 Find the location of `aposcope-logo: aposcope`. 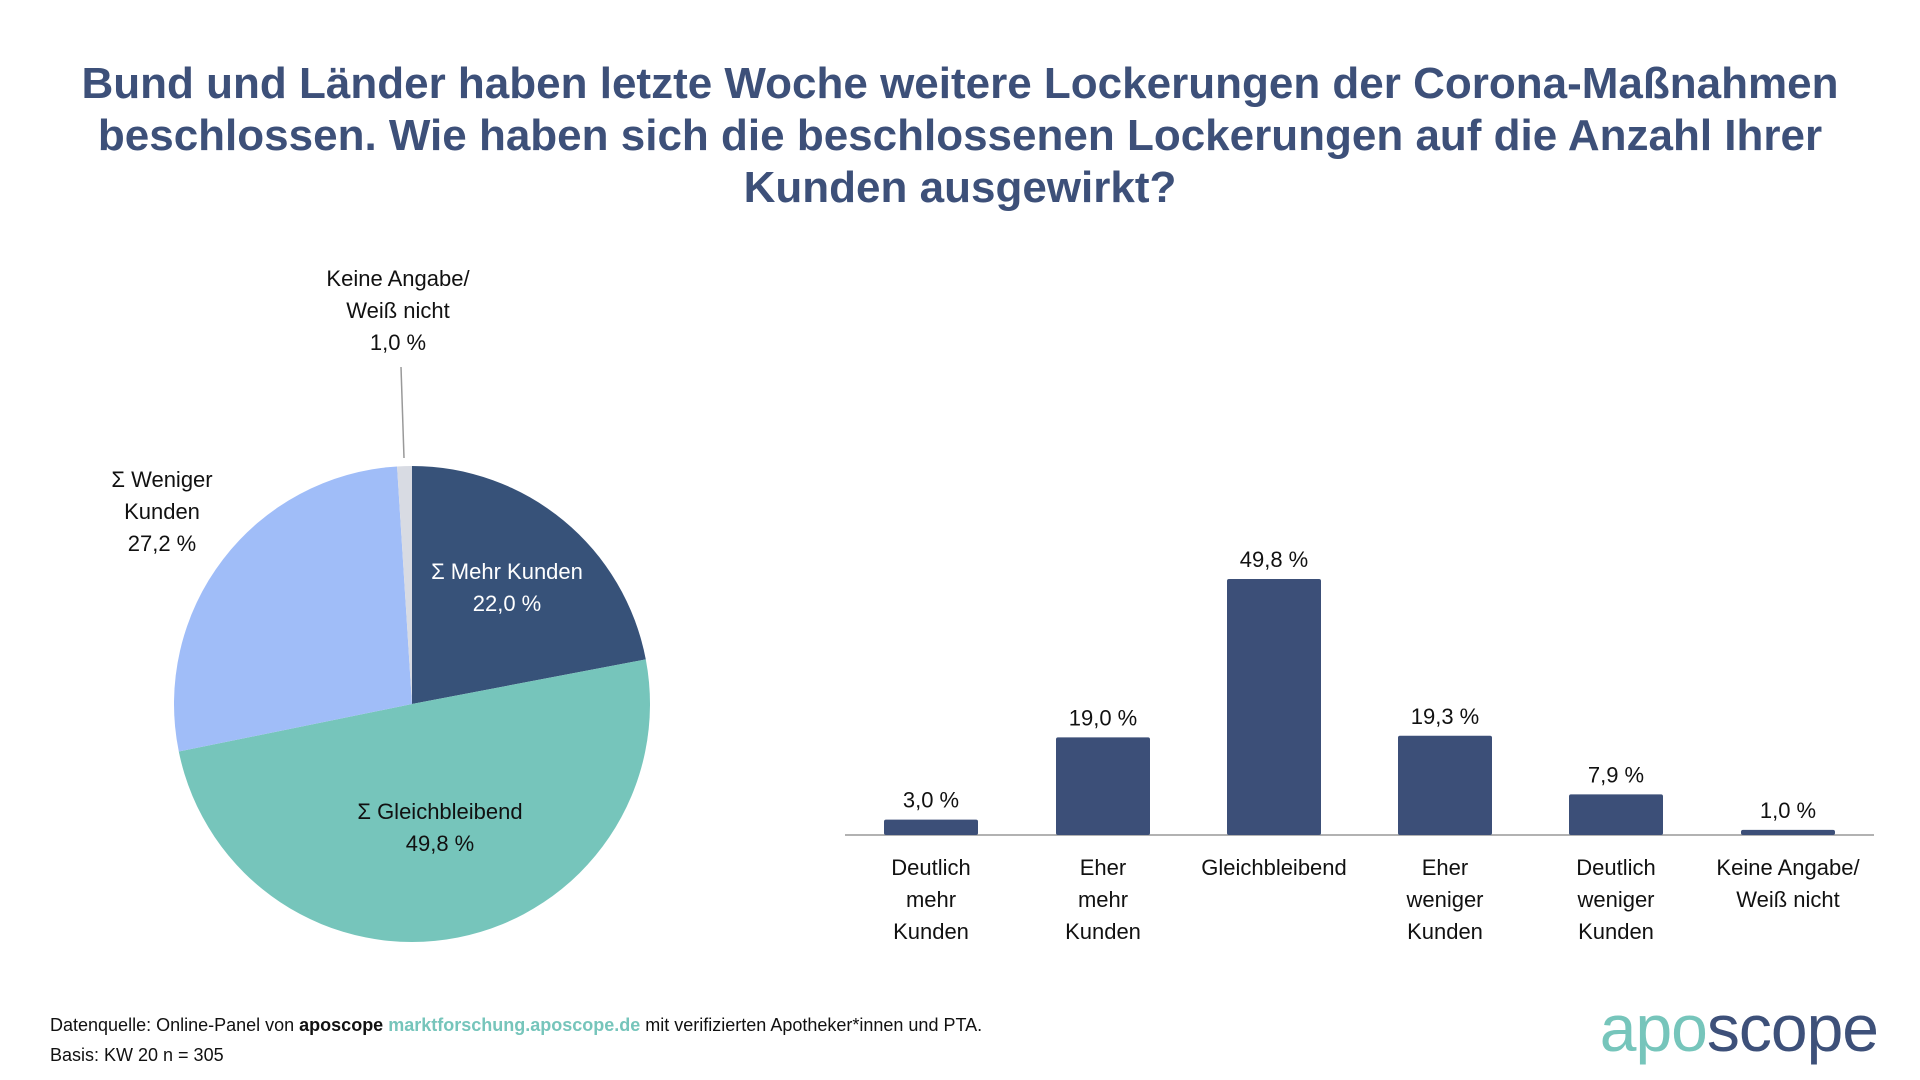

aposcope-logo: aposcope is located at coordinates (1739, 1028).